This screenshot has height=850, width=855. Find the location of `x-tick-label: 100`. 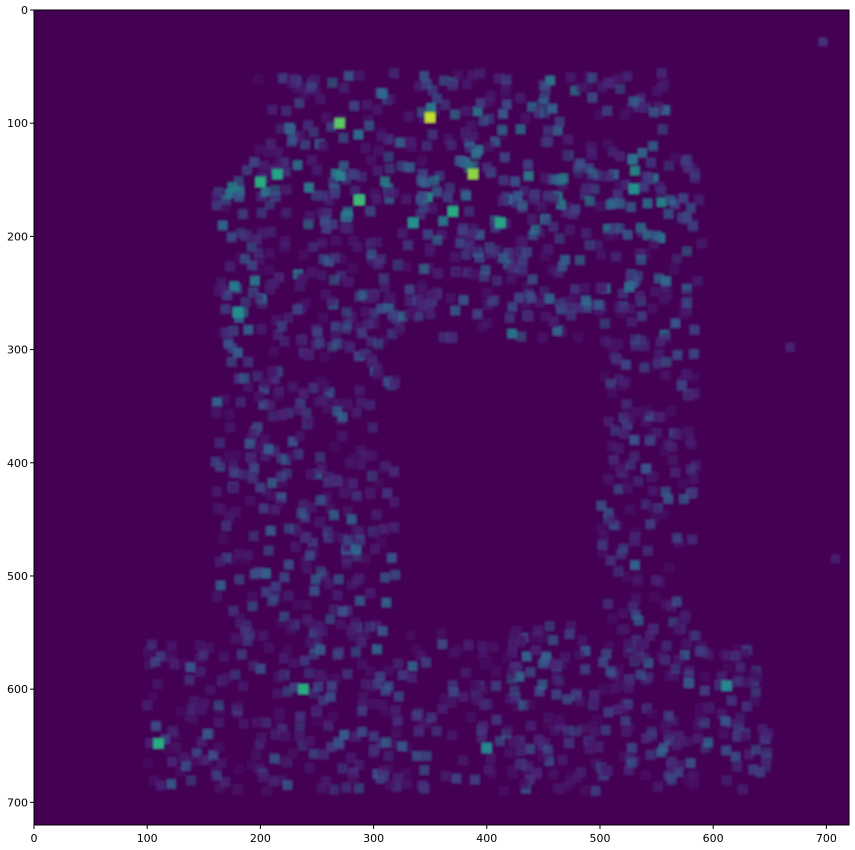

x-tick-label: 100 is located at coordinates (147, 838).